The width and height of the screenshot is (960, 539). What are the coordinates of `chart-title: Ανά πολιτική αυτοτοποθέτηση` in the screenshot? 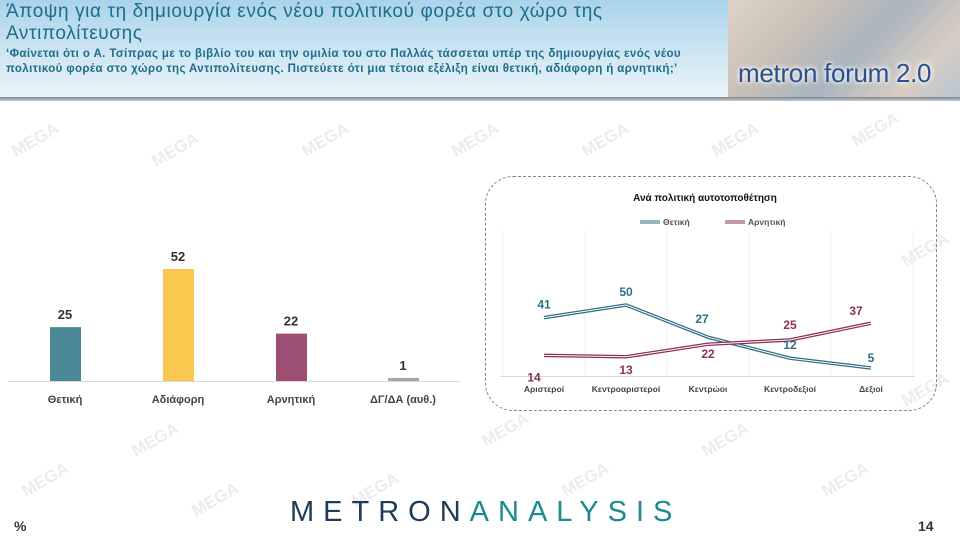 It's located at (705, 198).